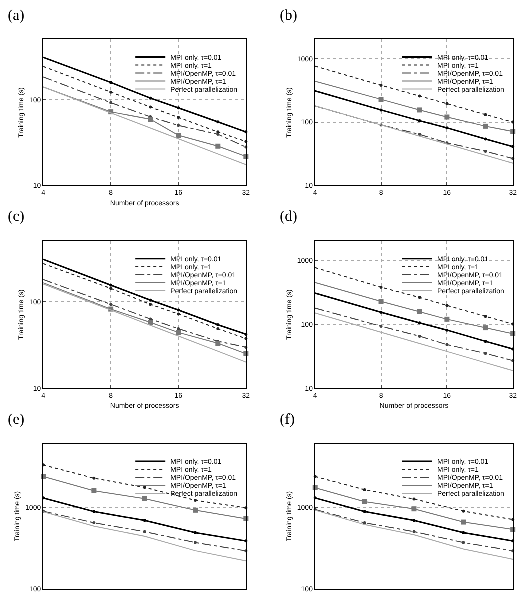  I want to click on chart-title: (b), so click(289, 16).